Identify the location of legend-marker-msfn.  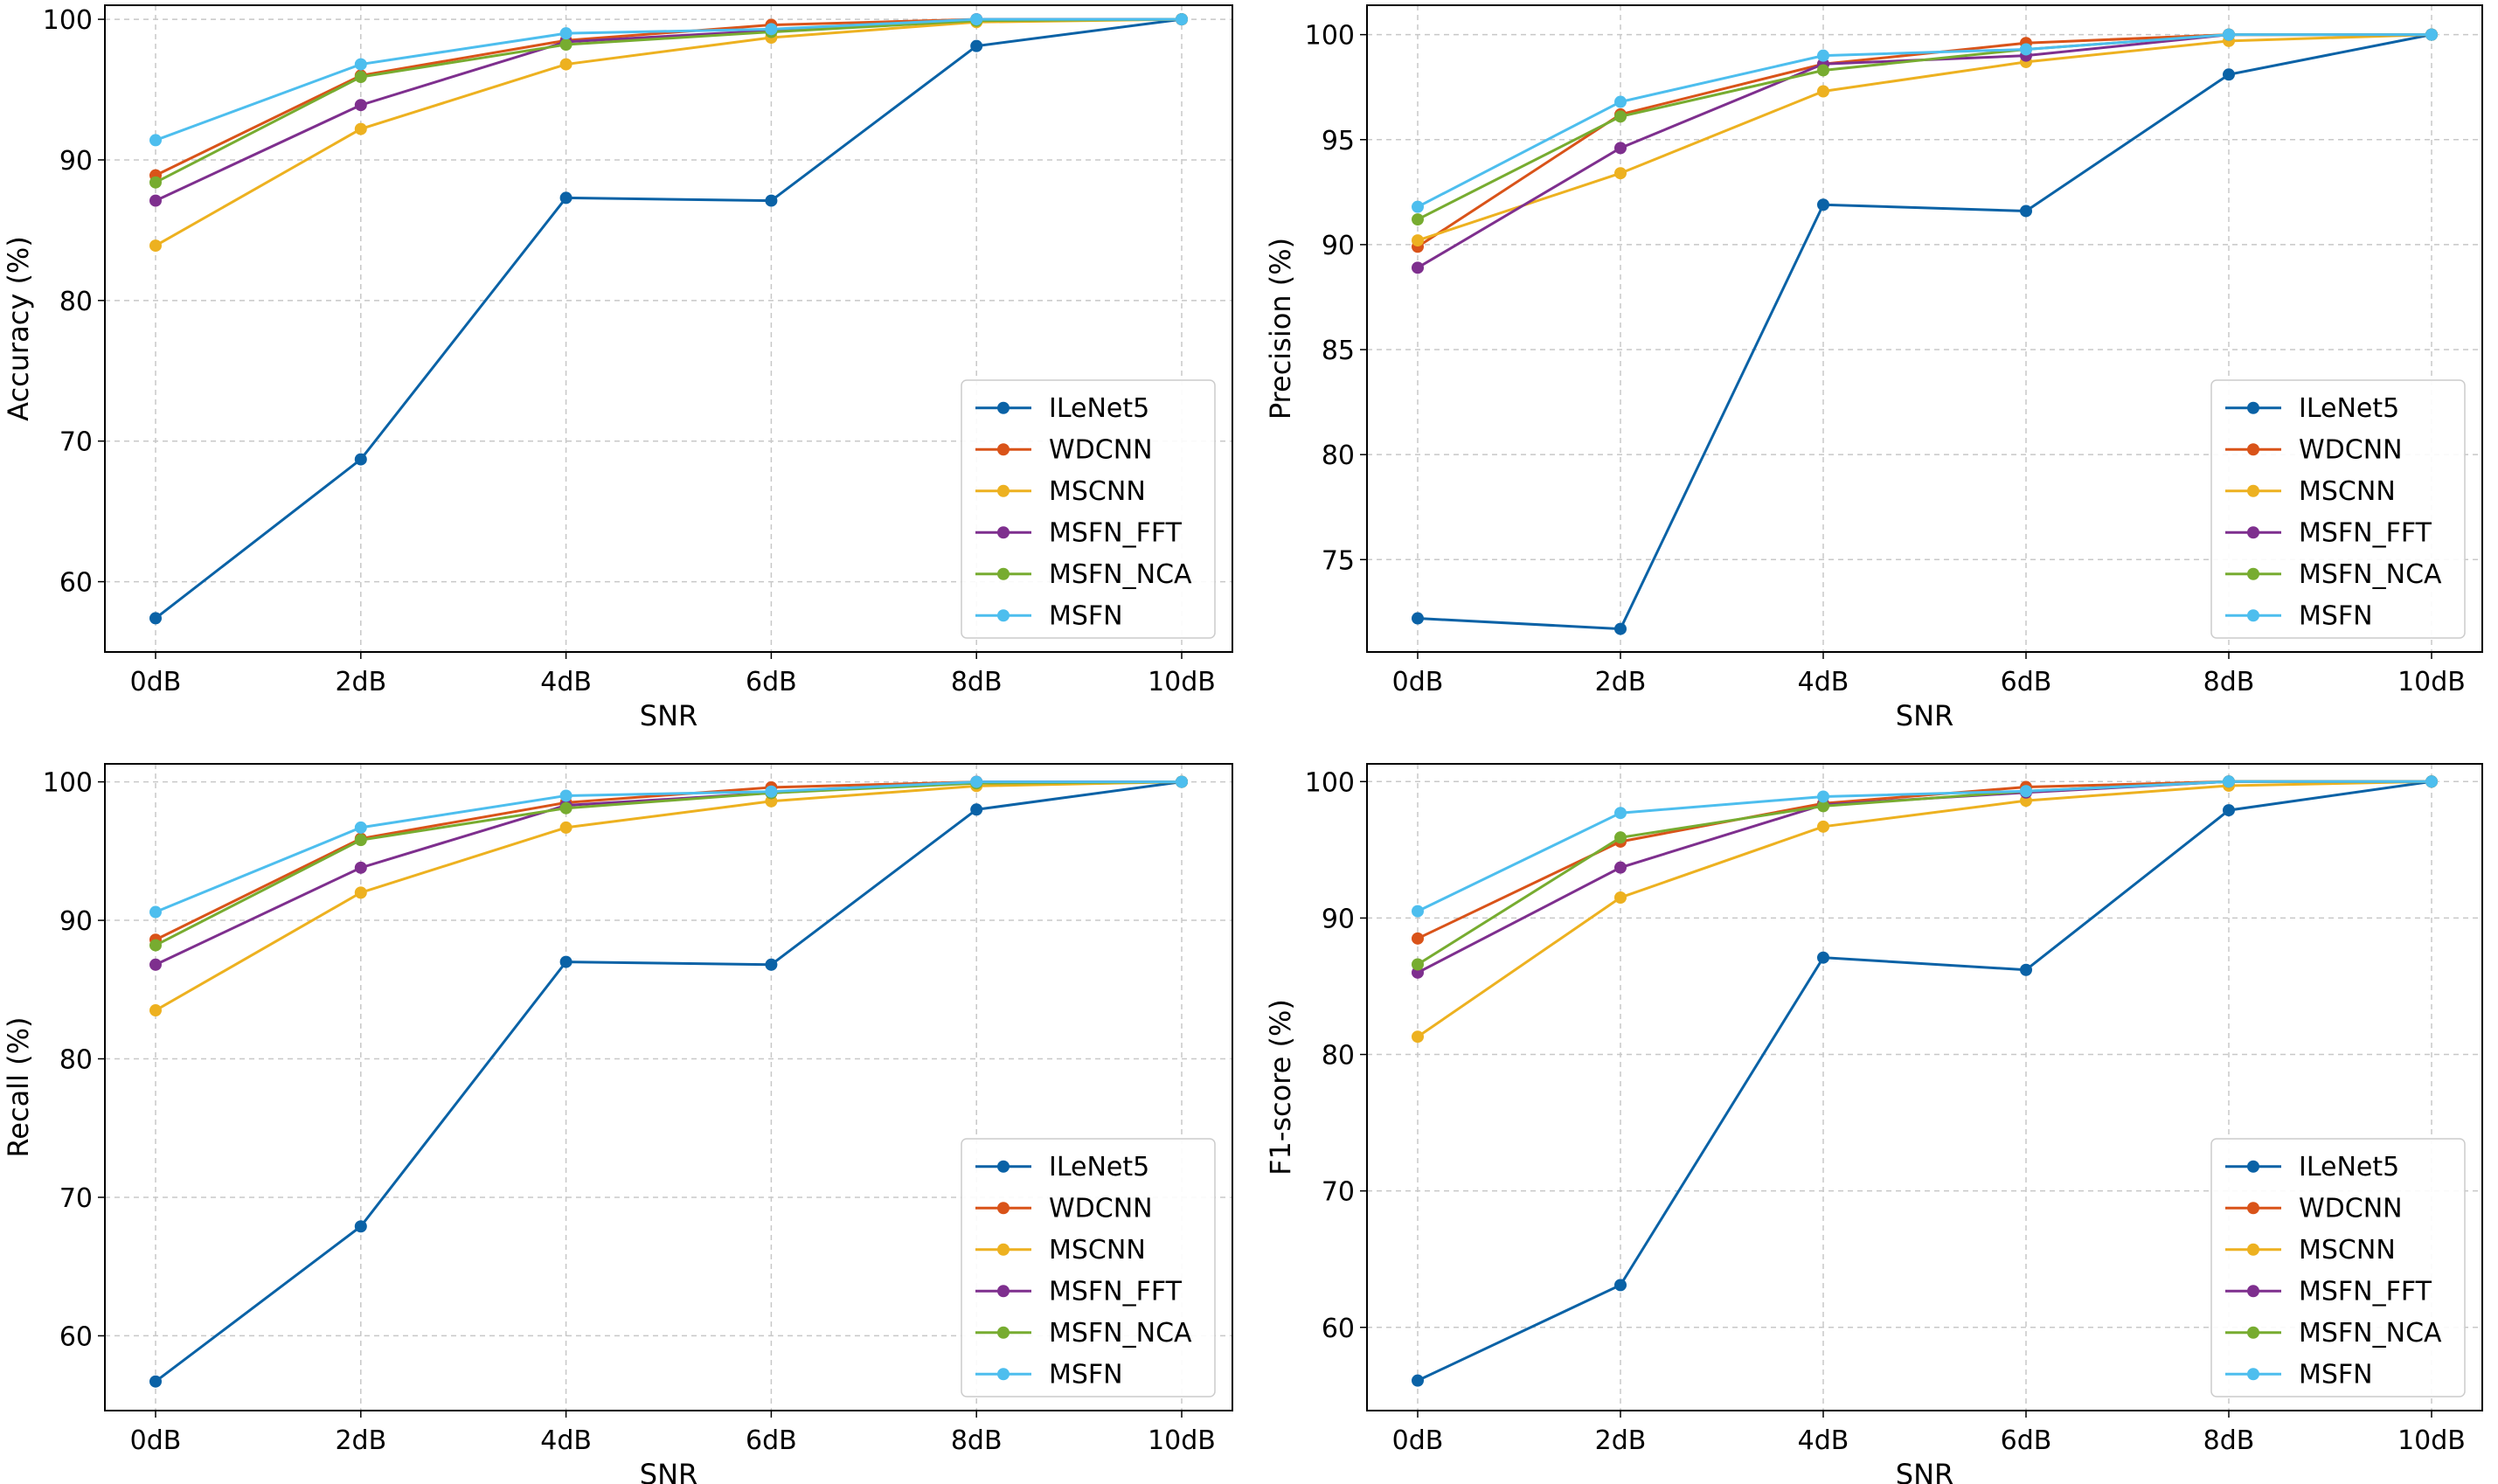
(2253, 615).